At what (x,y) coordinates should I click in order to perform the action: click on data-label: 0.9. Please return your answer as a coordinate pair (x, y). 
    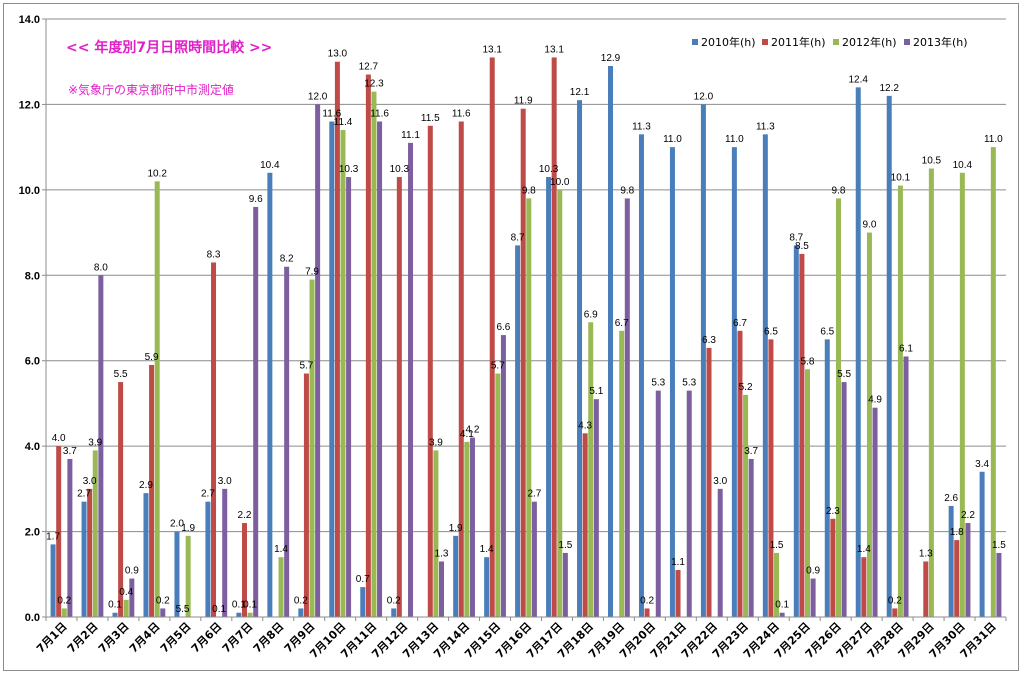
    Looking at the image, I should click on (813, 571).